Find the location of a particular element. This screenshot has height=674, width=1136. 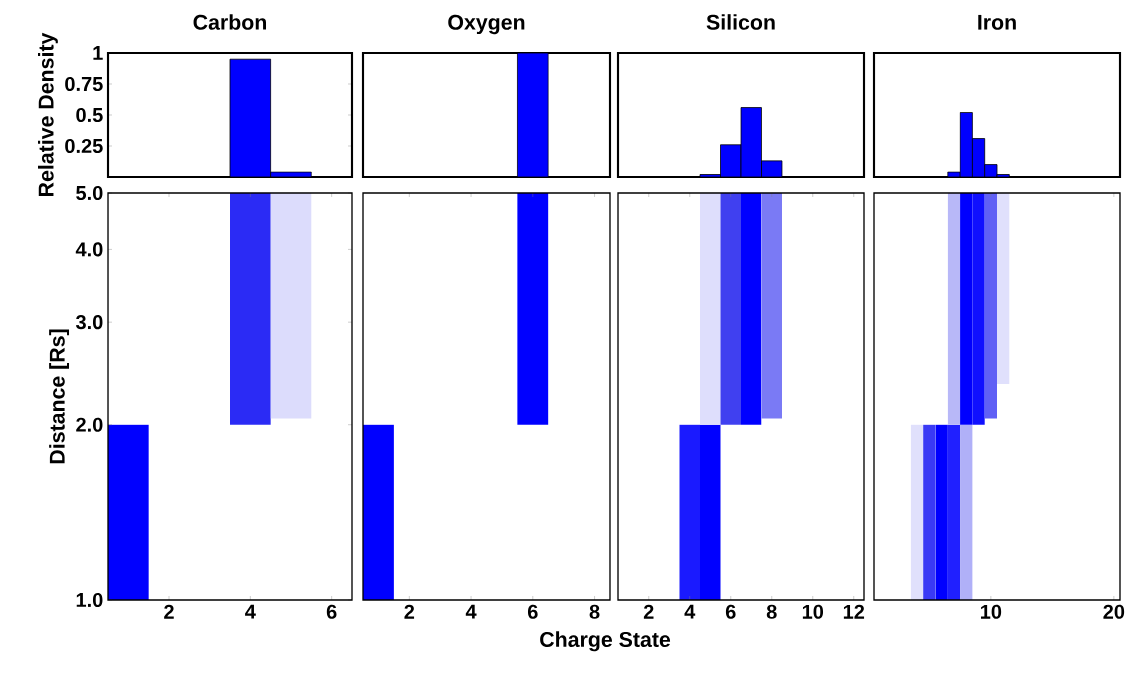

x-tick-label: 12 is located at coordinates (854, 611).